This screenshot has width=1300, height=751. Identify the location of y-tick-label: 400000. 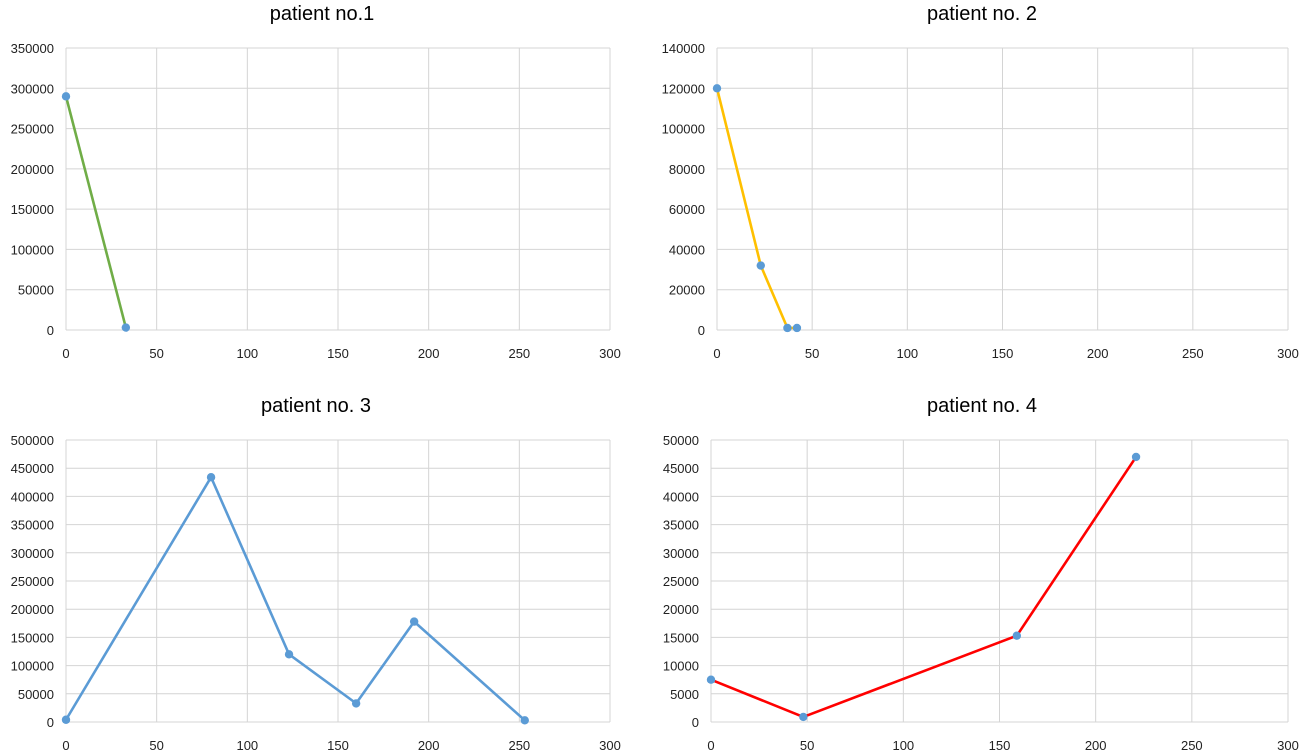
(32, 496).